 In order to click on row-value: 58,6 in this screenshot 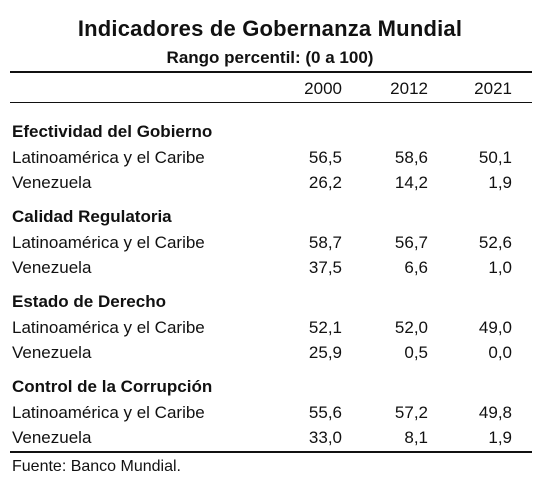, I will do `click(411, 157)`.